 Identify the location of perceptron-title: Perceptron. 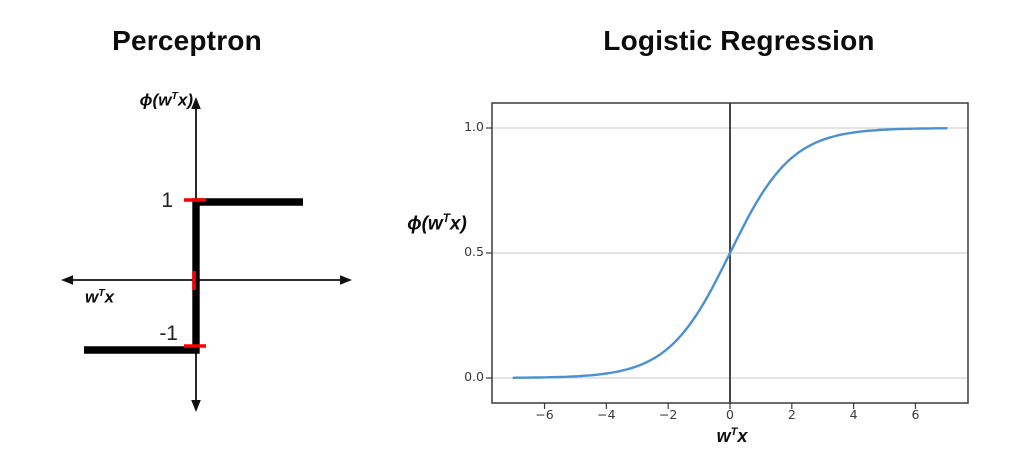
(187, 40).